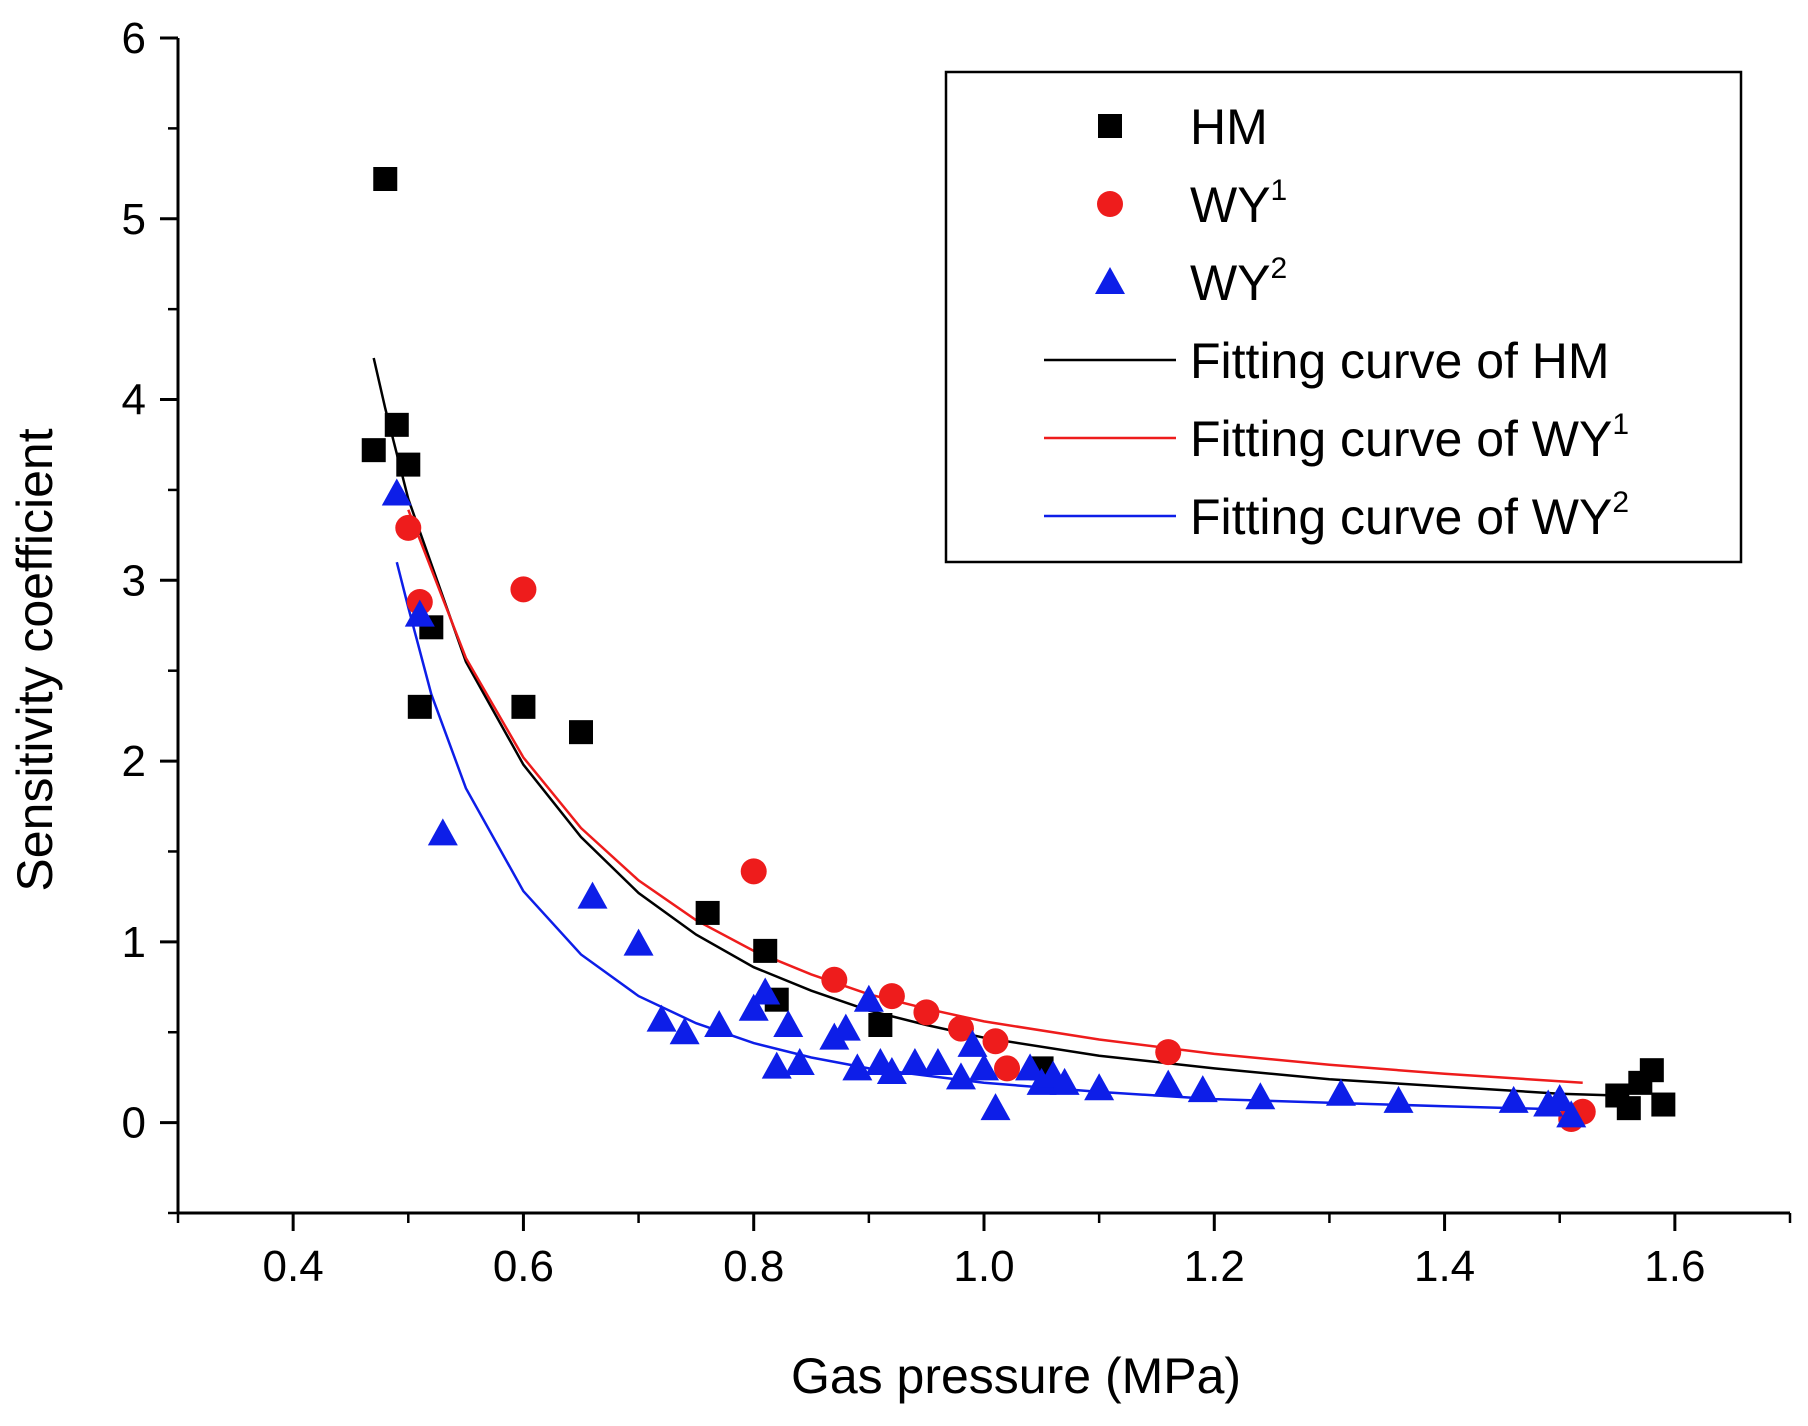 The height and width of the screenshot is (1426, 1808). I want to click on y-tick-label: 0, so click(134, 1123).